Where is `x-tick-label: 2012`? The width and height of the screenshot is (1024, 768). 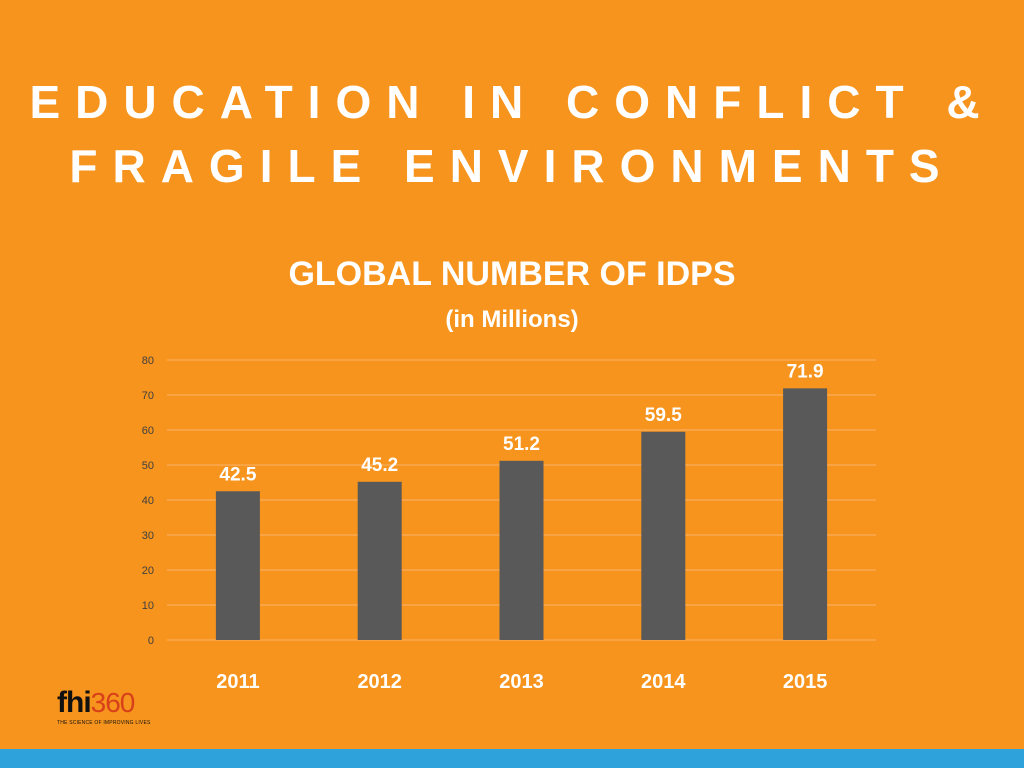 x-tick-label: 2012 is located at coordinates (379, 682).